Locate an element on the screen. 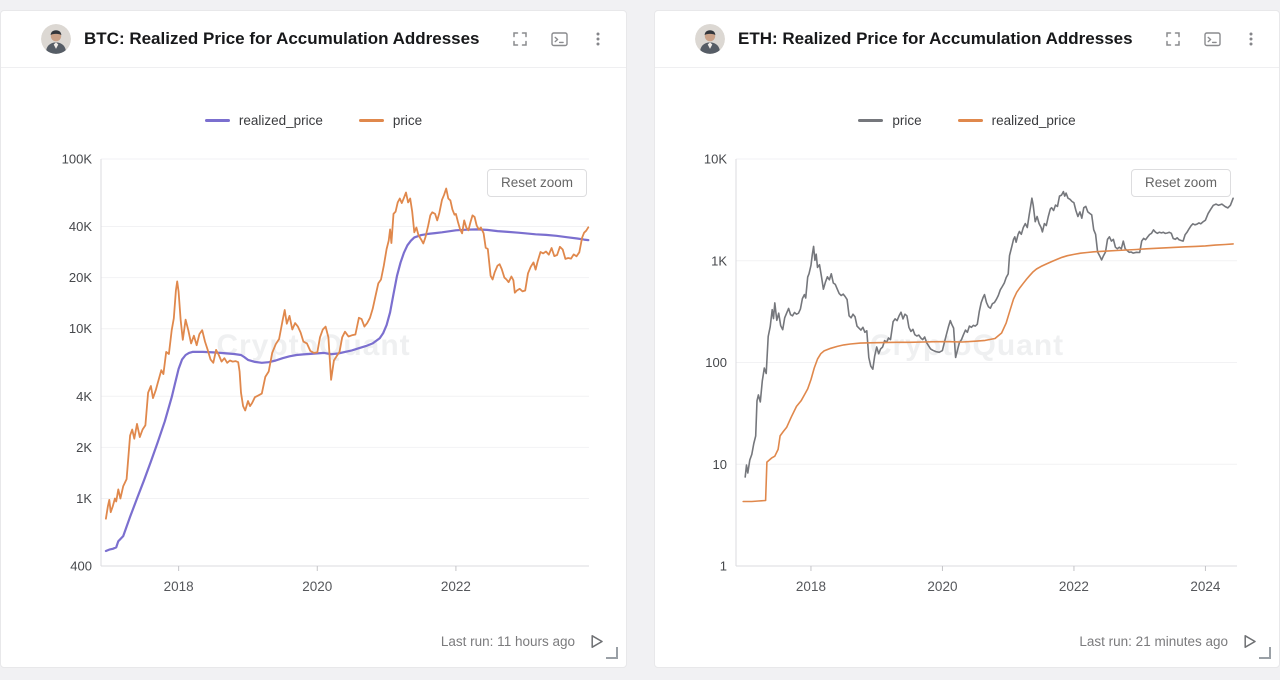  chart-legend: price realized_price is located at coordinates (967, 120).